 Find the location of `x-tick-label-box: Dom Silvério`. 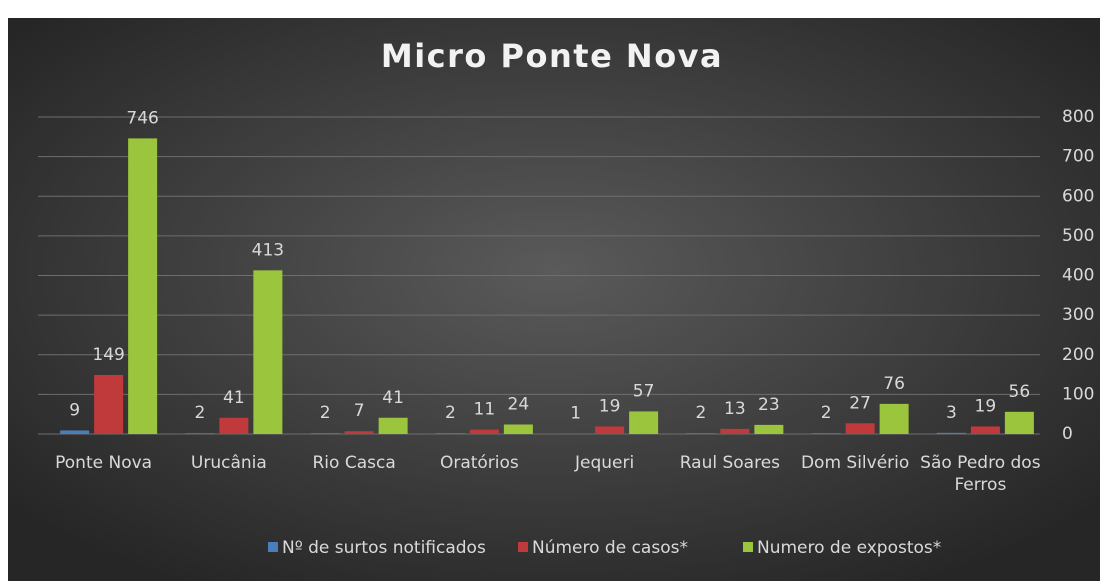

x-tick-label-box: Dom Silvério is located at coordinates (855, 477).